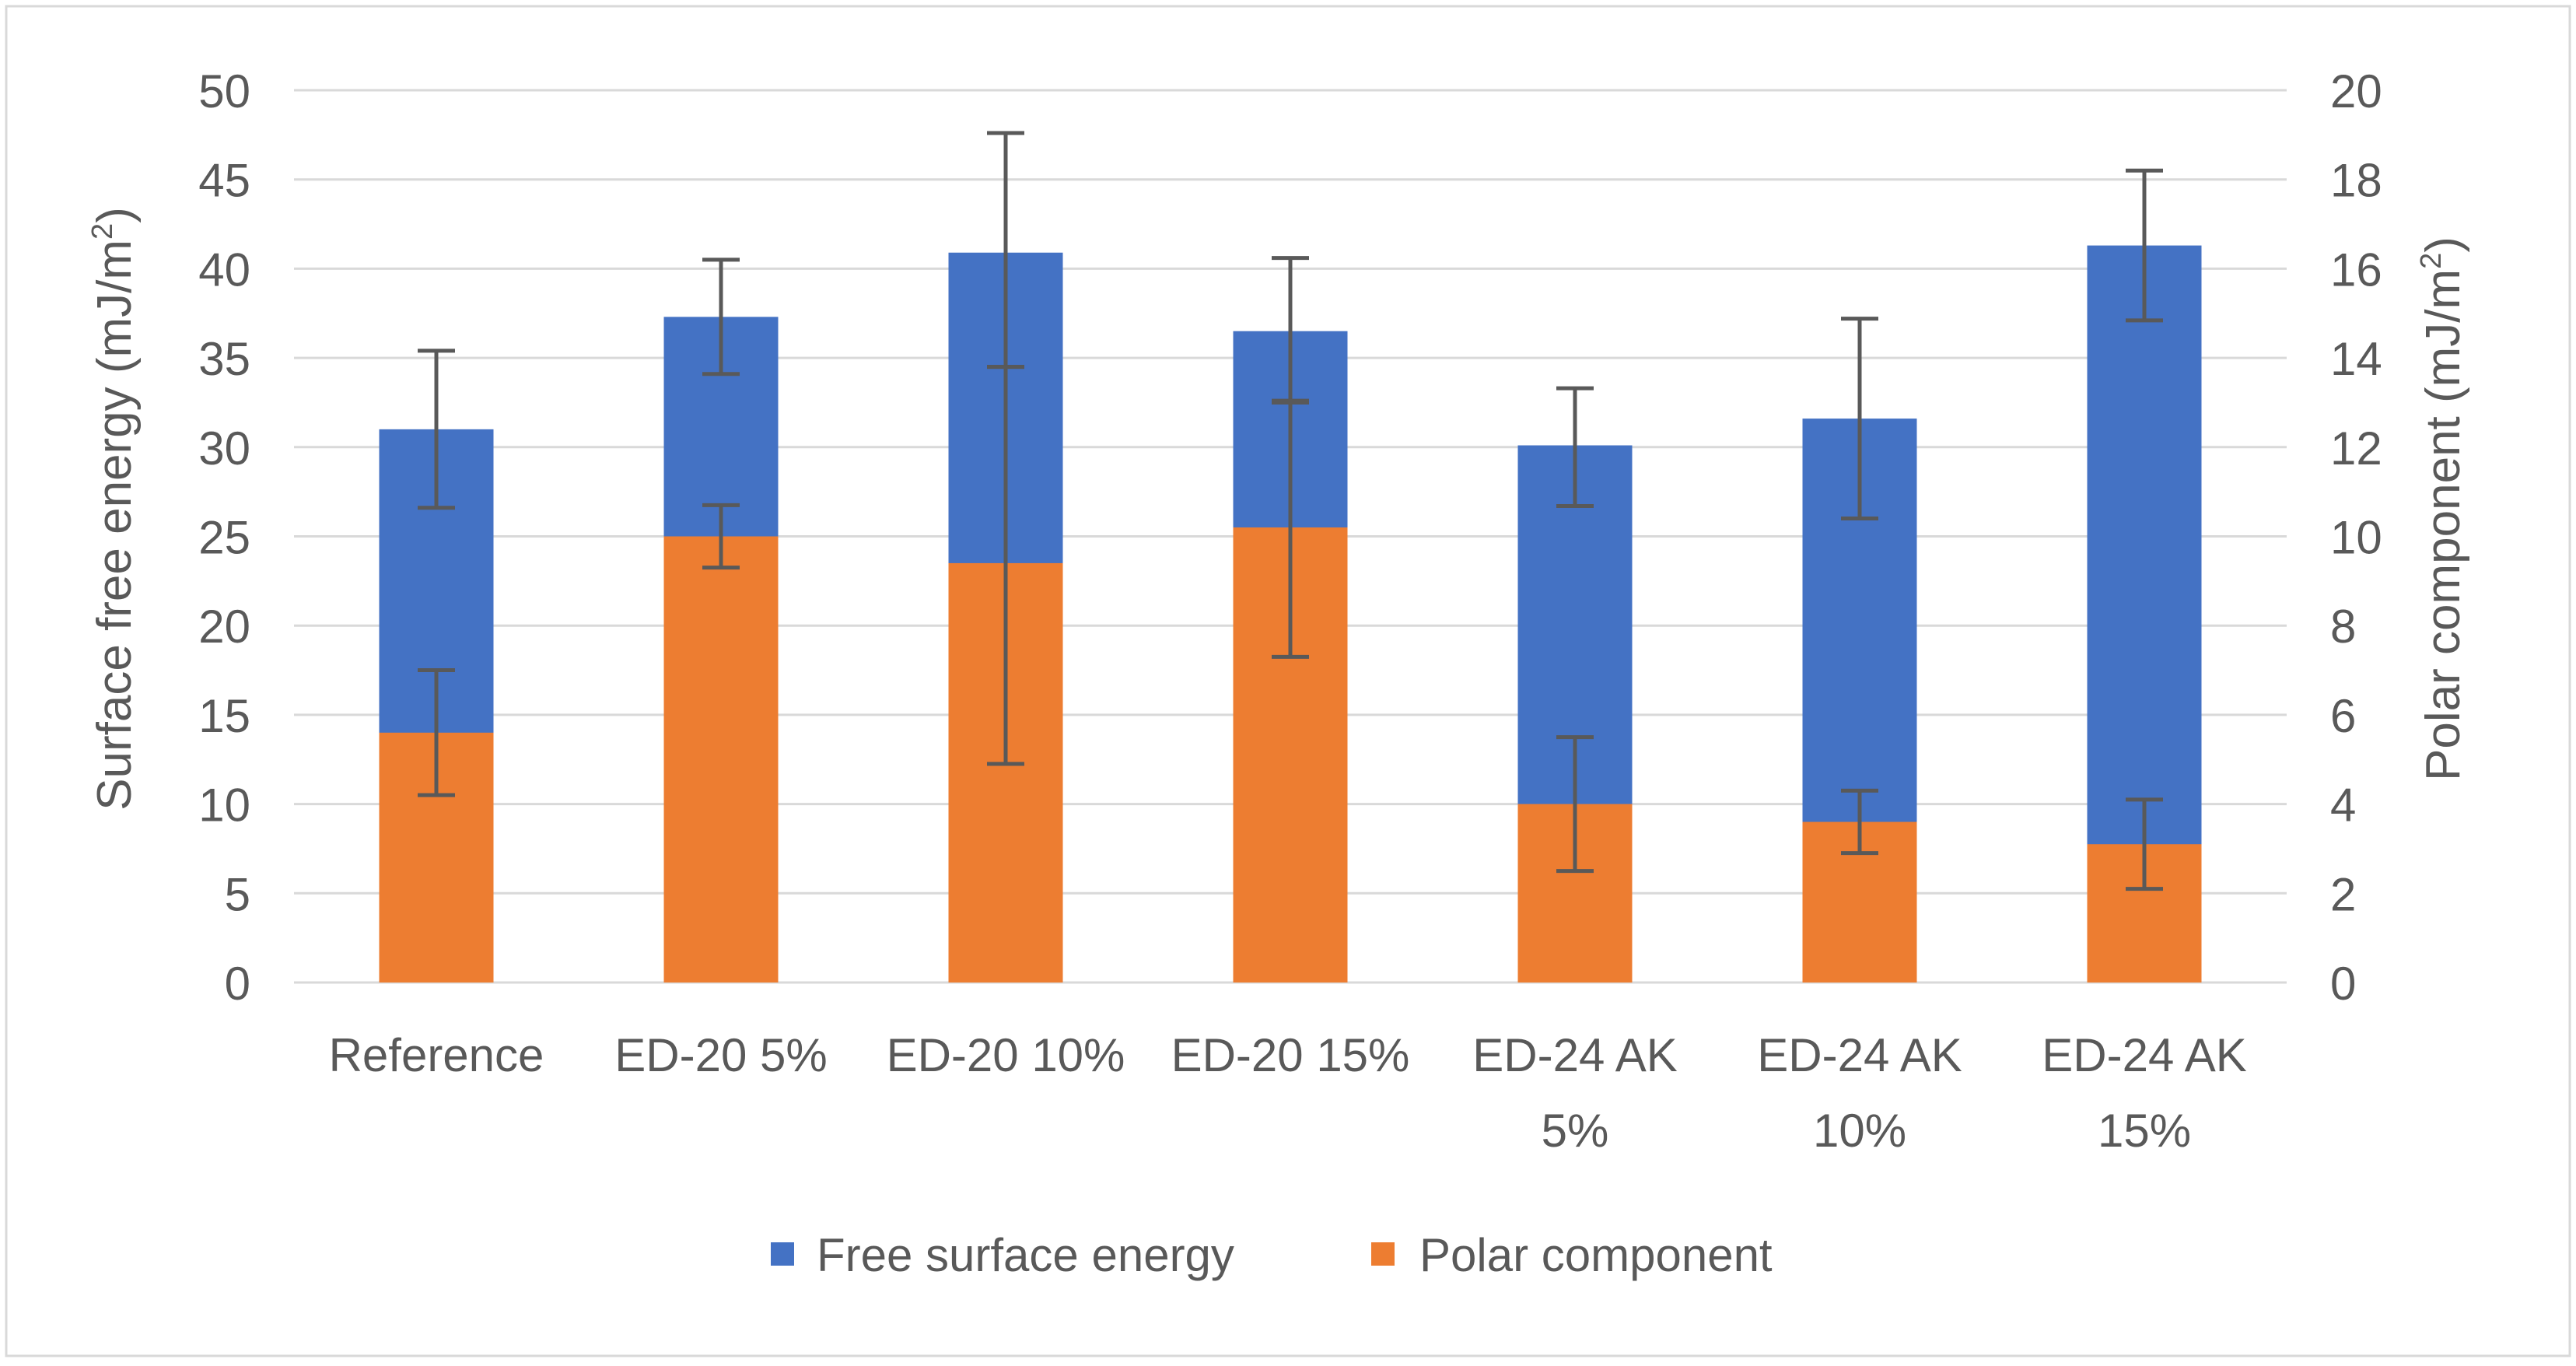 This screenshot has height=1366, width=2576. Describe the element at coordinates (2356, 91) in the screenshot. I see `right-axis-tick-label: 20` at that location.